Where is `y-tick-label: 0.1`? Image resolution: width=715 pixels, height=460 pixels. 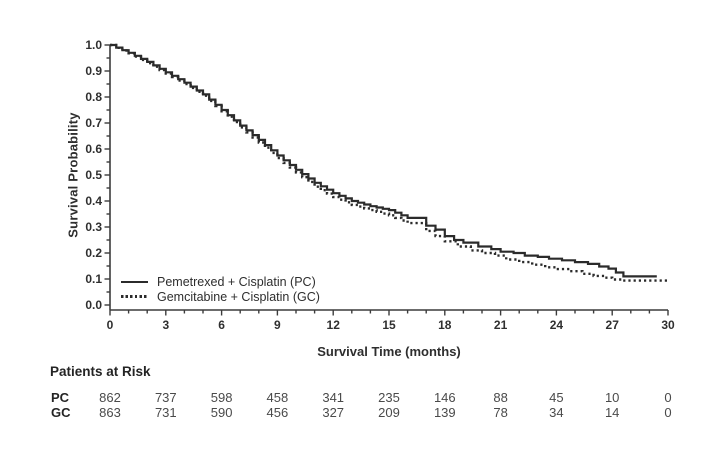
y-tick-label: 0.1 is located at coordinates (93, 279).